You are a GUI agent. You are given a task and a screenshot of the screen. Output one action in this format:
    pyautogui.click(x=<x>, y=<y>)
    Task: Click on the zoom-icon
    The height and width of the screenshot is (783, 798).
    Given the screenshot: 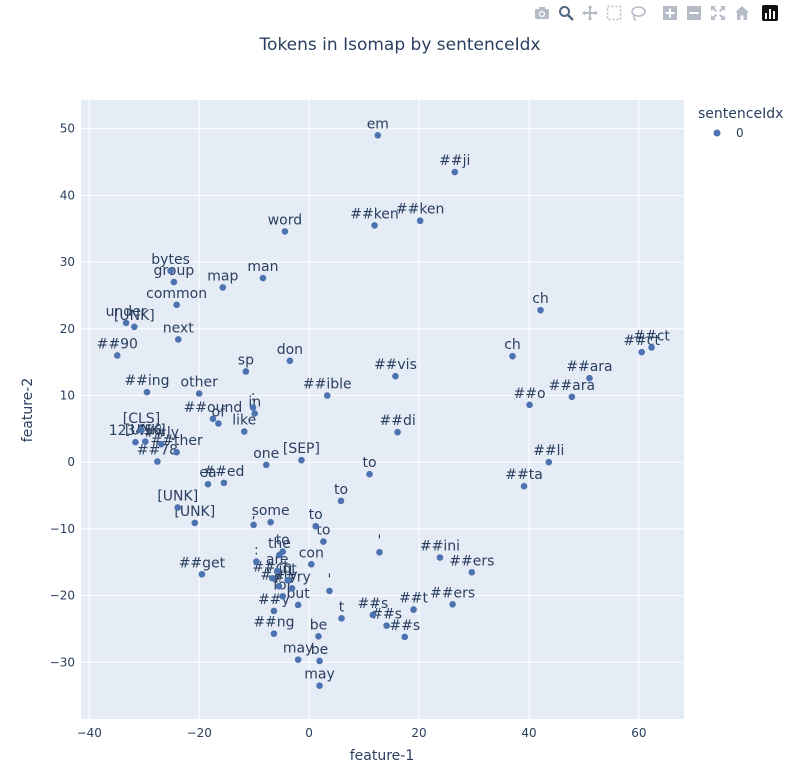 What is the action you would take?
    pyautogui.click(x=566, y=13)
    